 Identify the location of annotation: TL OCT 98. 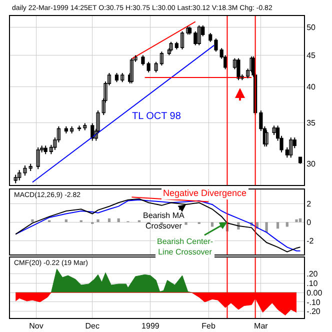
(157, 116).